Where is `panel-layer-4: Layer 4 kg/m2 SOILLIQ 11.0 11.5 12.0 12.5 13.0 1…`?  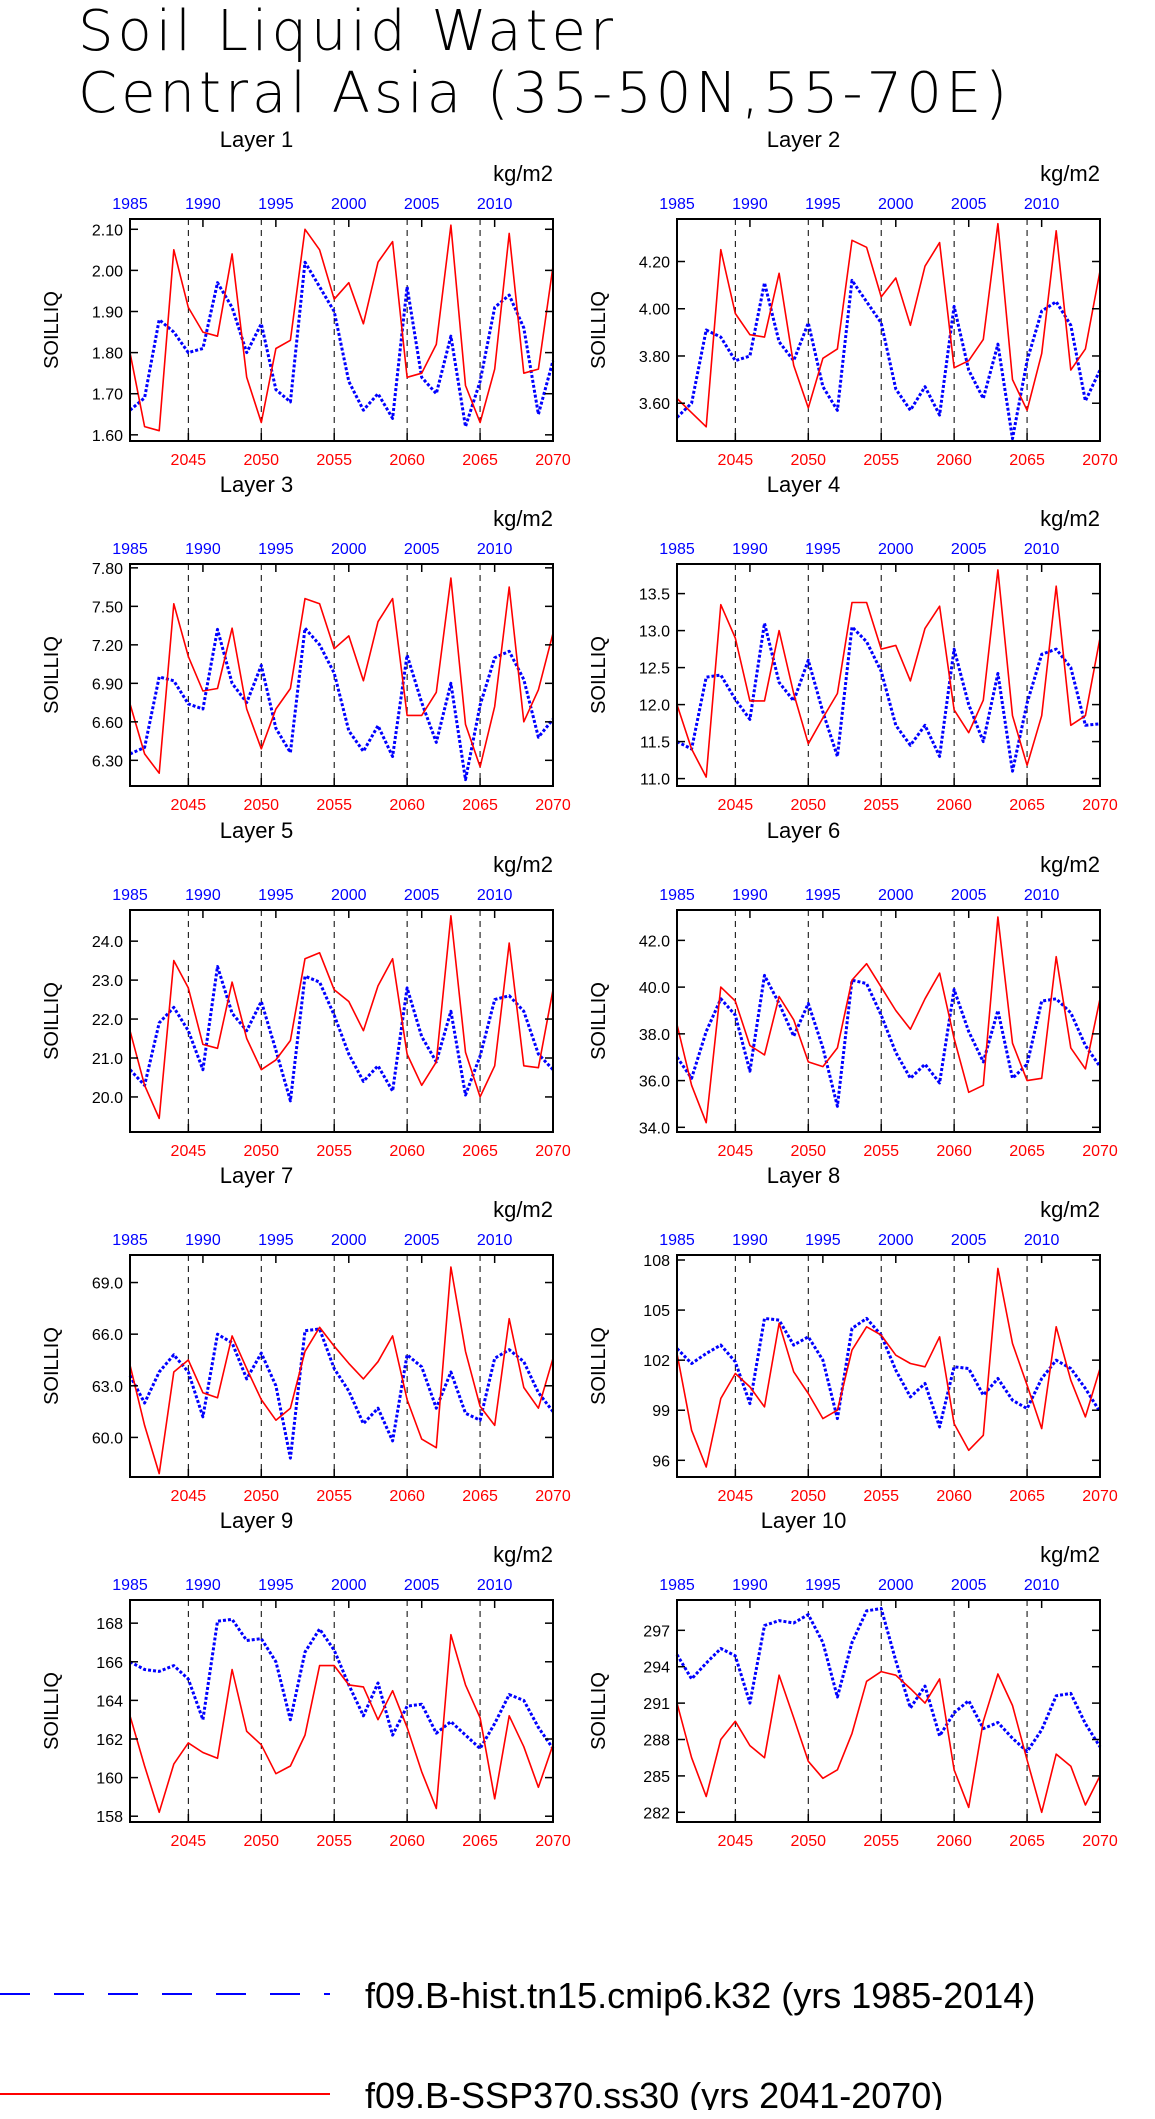
panel-layer-4: Layer 4 kg/m2 SOILLIQ 11.0 11.5 12.0 12.5 13.0 1… is located at coordinates (853, 643).